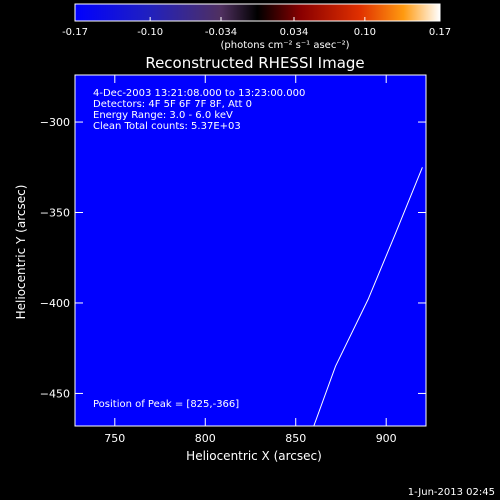 The width and height of the screenshot is (500, 500). Describe the element at coordinates (167, 126) in the screenshot. I see `annotation-line: Clean Total counts: 5.37E+03` at that location.